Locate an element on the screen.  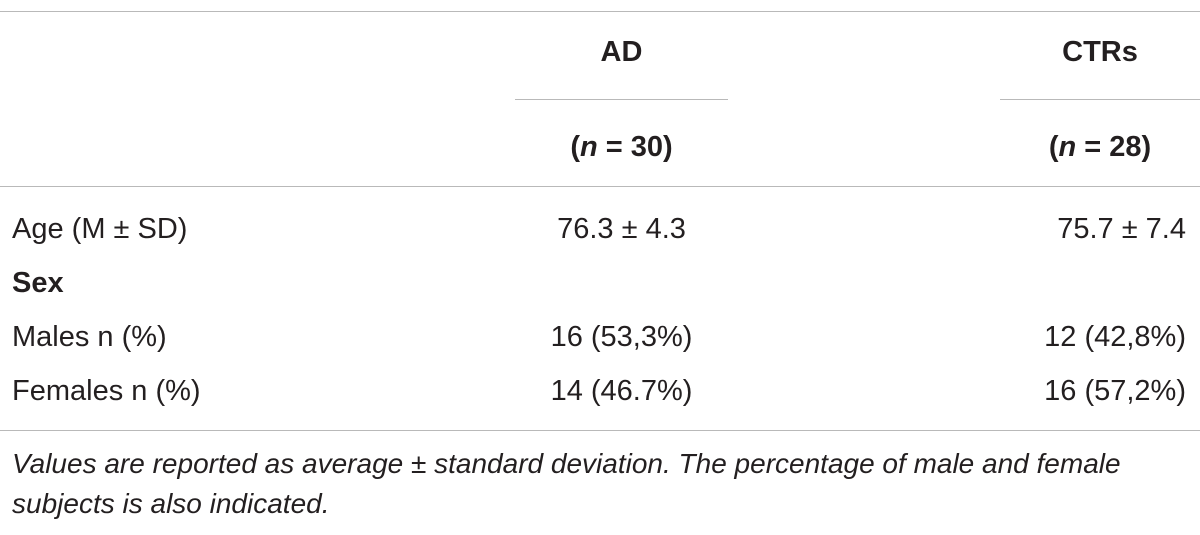
column-header-ctrs-rule is located at coordinates (1100, 99).